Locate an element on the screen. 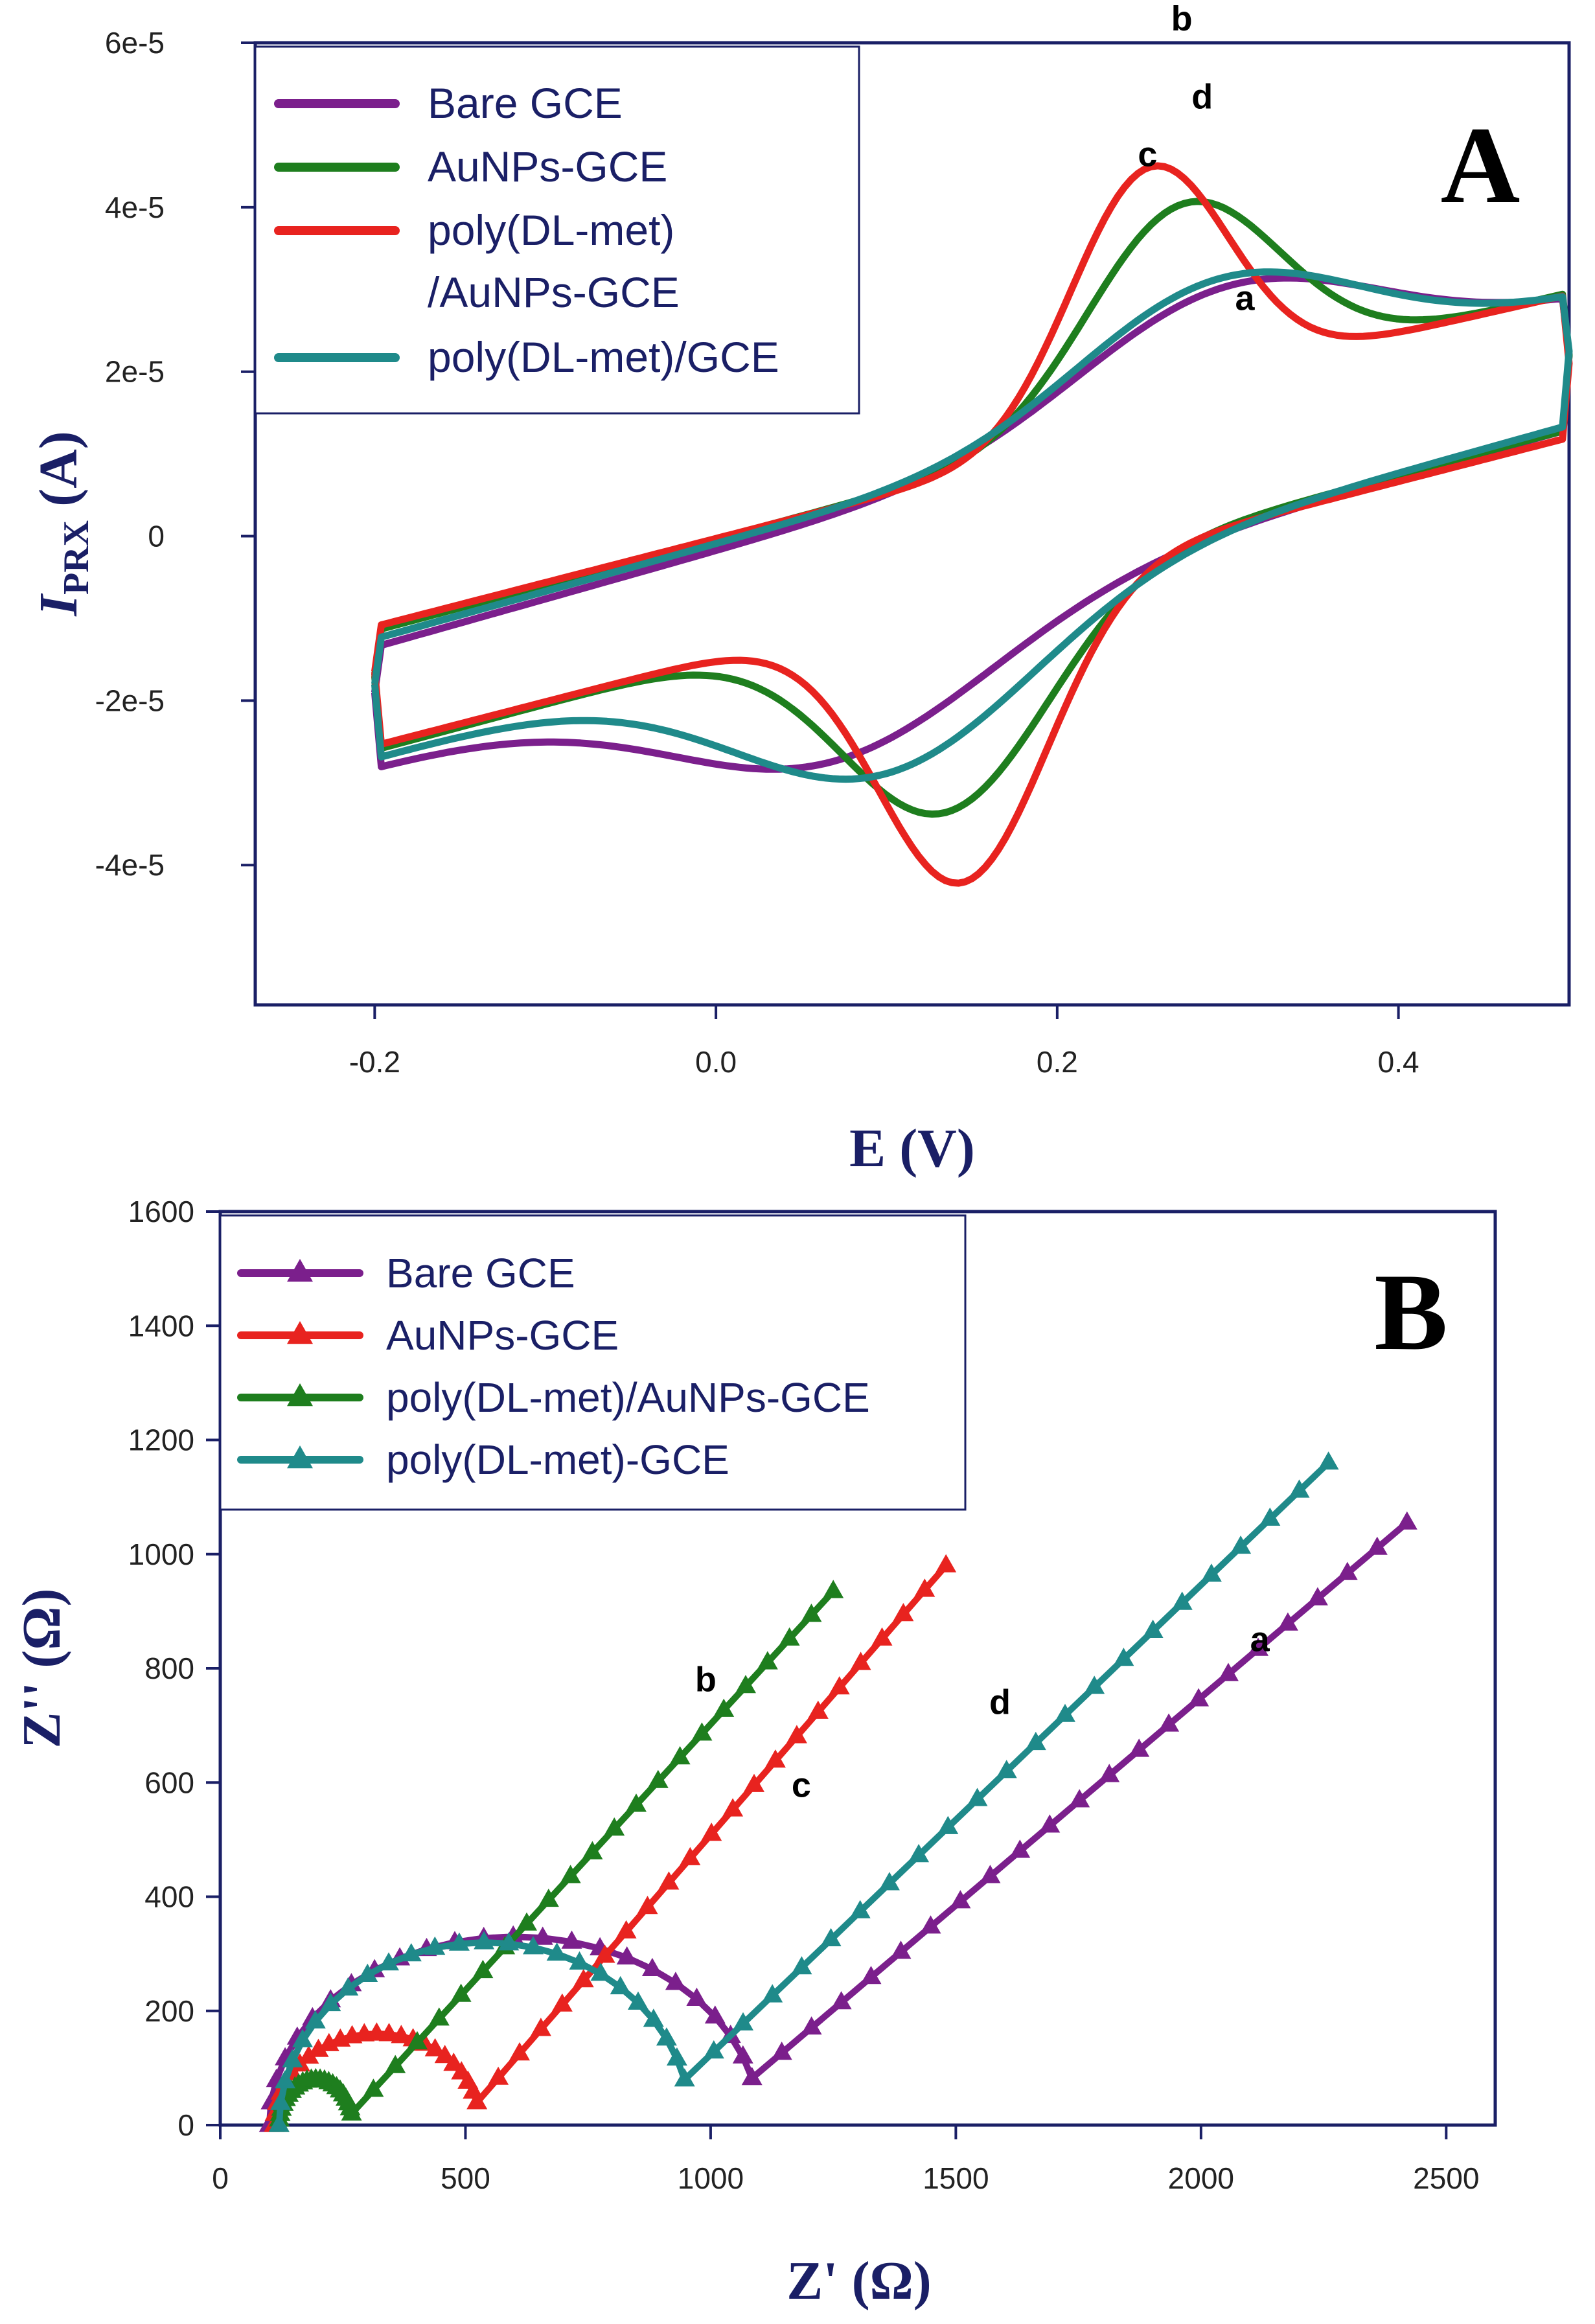  panel-b-y-tick-label: 1400 is located at coordinates (161, 1325).